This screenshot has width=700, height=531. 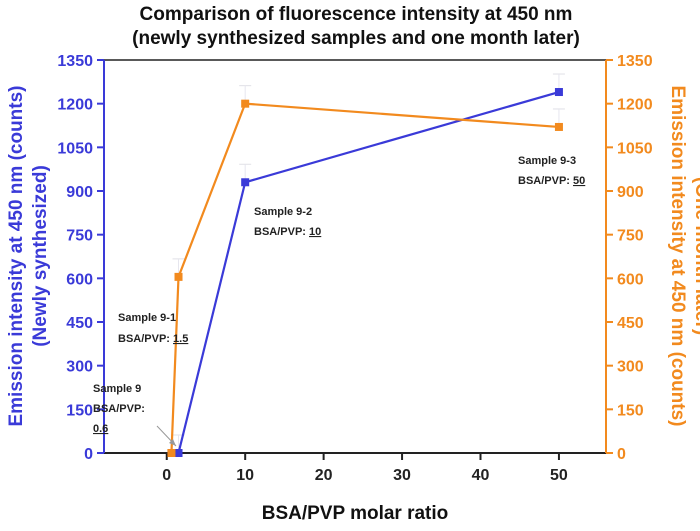 I want to click on left-y-tick-label: 900, so click(x=79, y=192).